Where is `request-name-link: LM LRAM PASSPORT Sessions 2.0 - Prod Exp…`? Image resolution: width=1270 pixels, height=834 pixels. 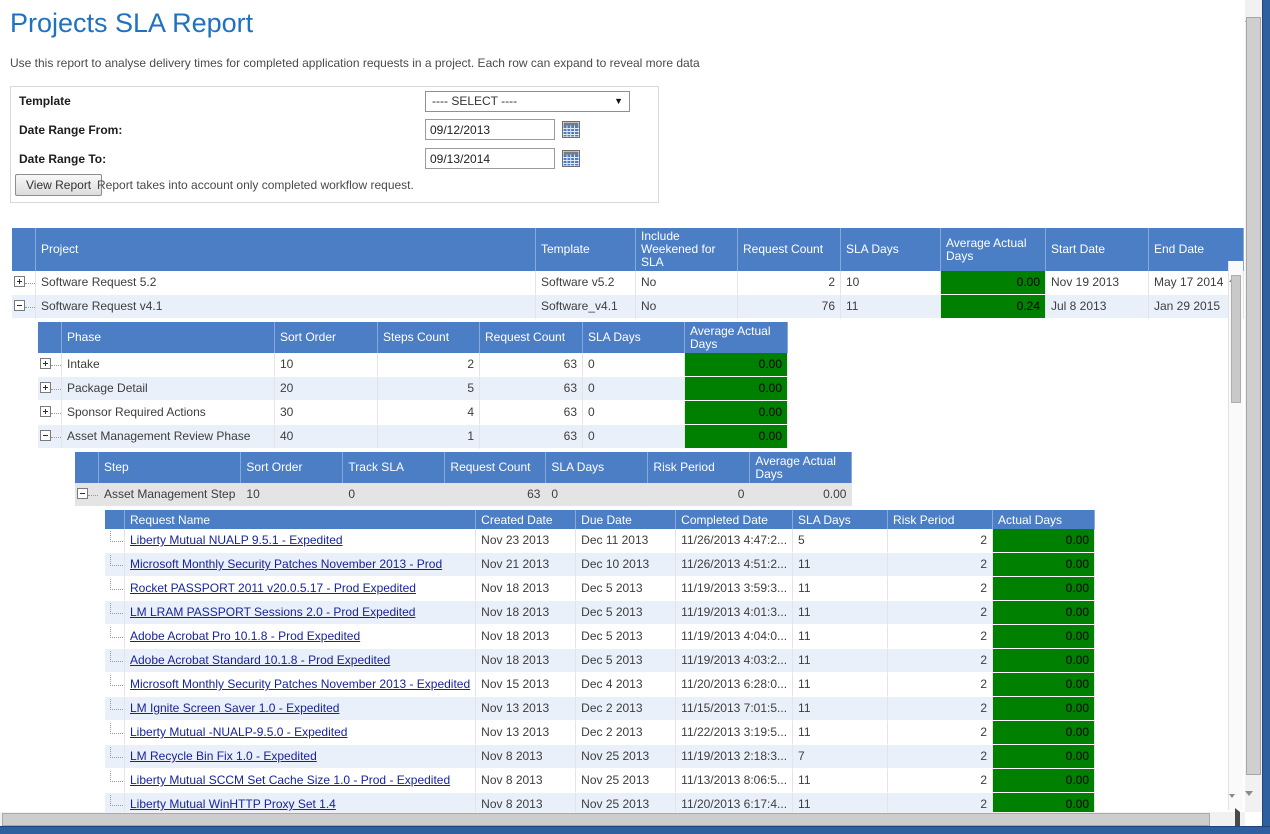
request-name-link: LM LRAM PASSPORT Sessions 2.0 - Prod Exp… is located at coordinates (273, 612).